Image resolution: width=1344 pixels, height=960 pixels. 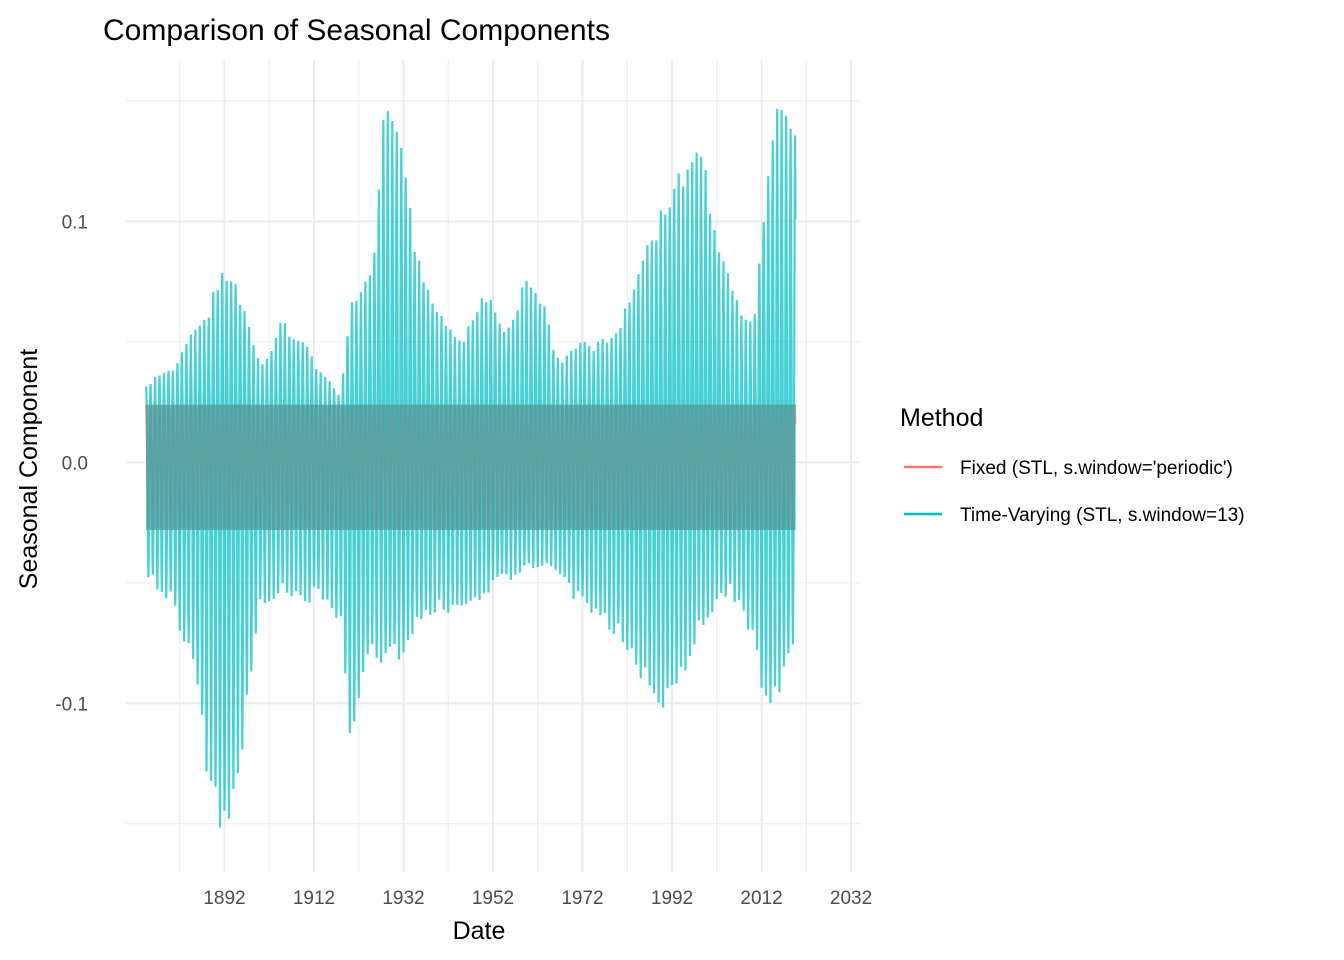 What do you see at coordinates (75, 222) in the screenshot?
I see `y-tick-label: 0.1` at bounding box center [75, 222].